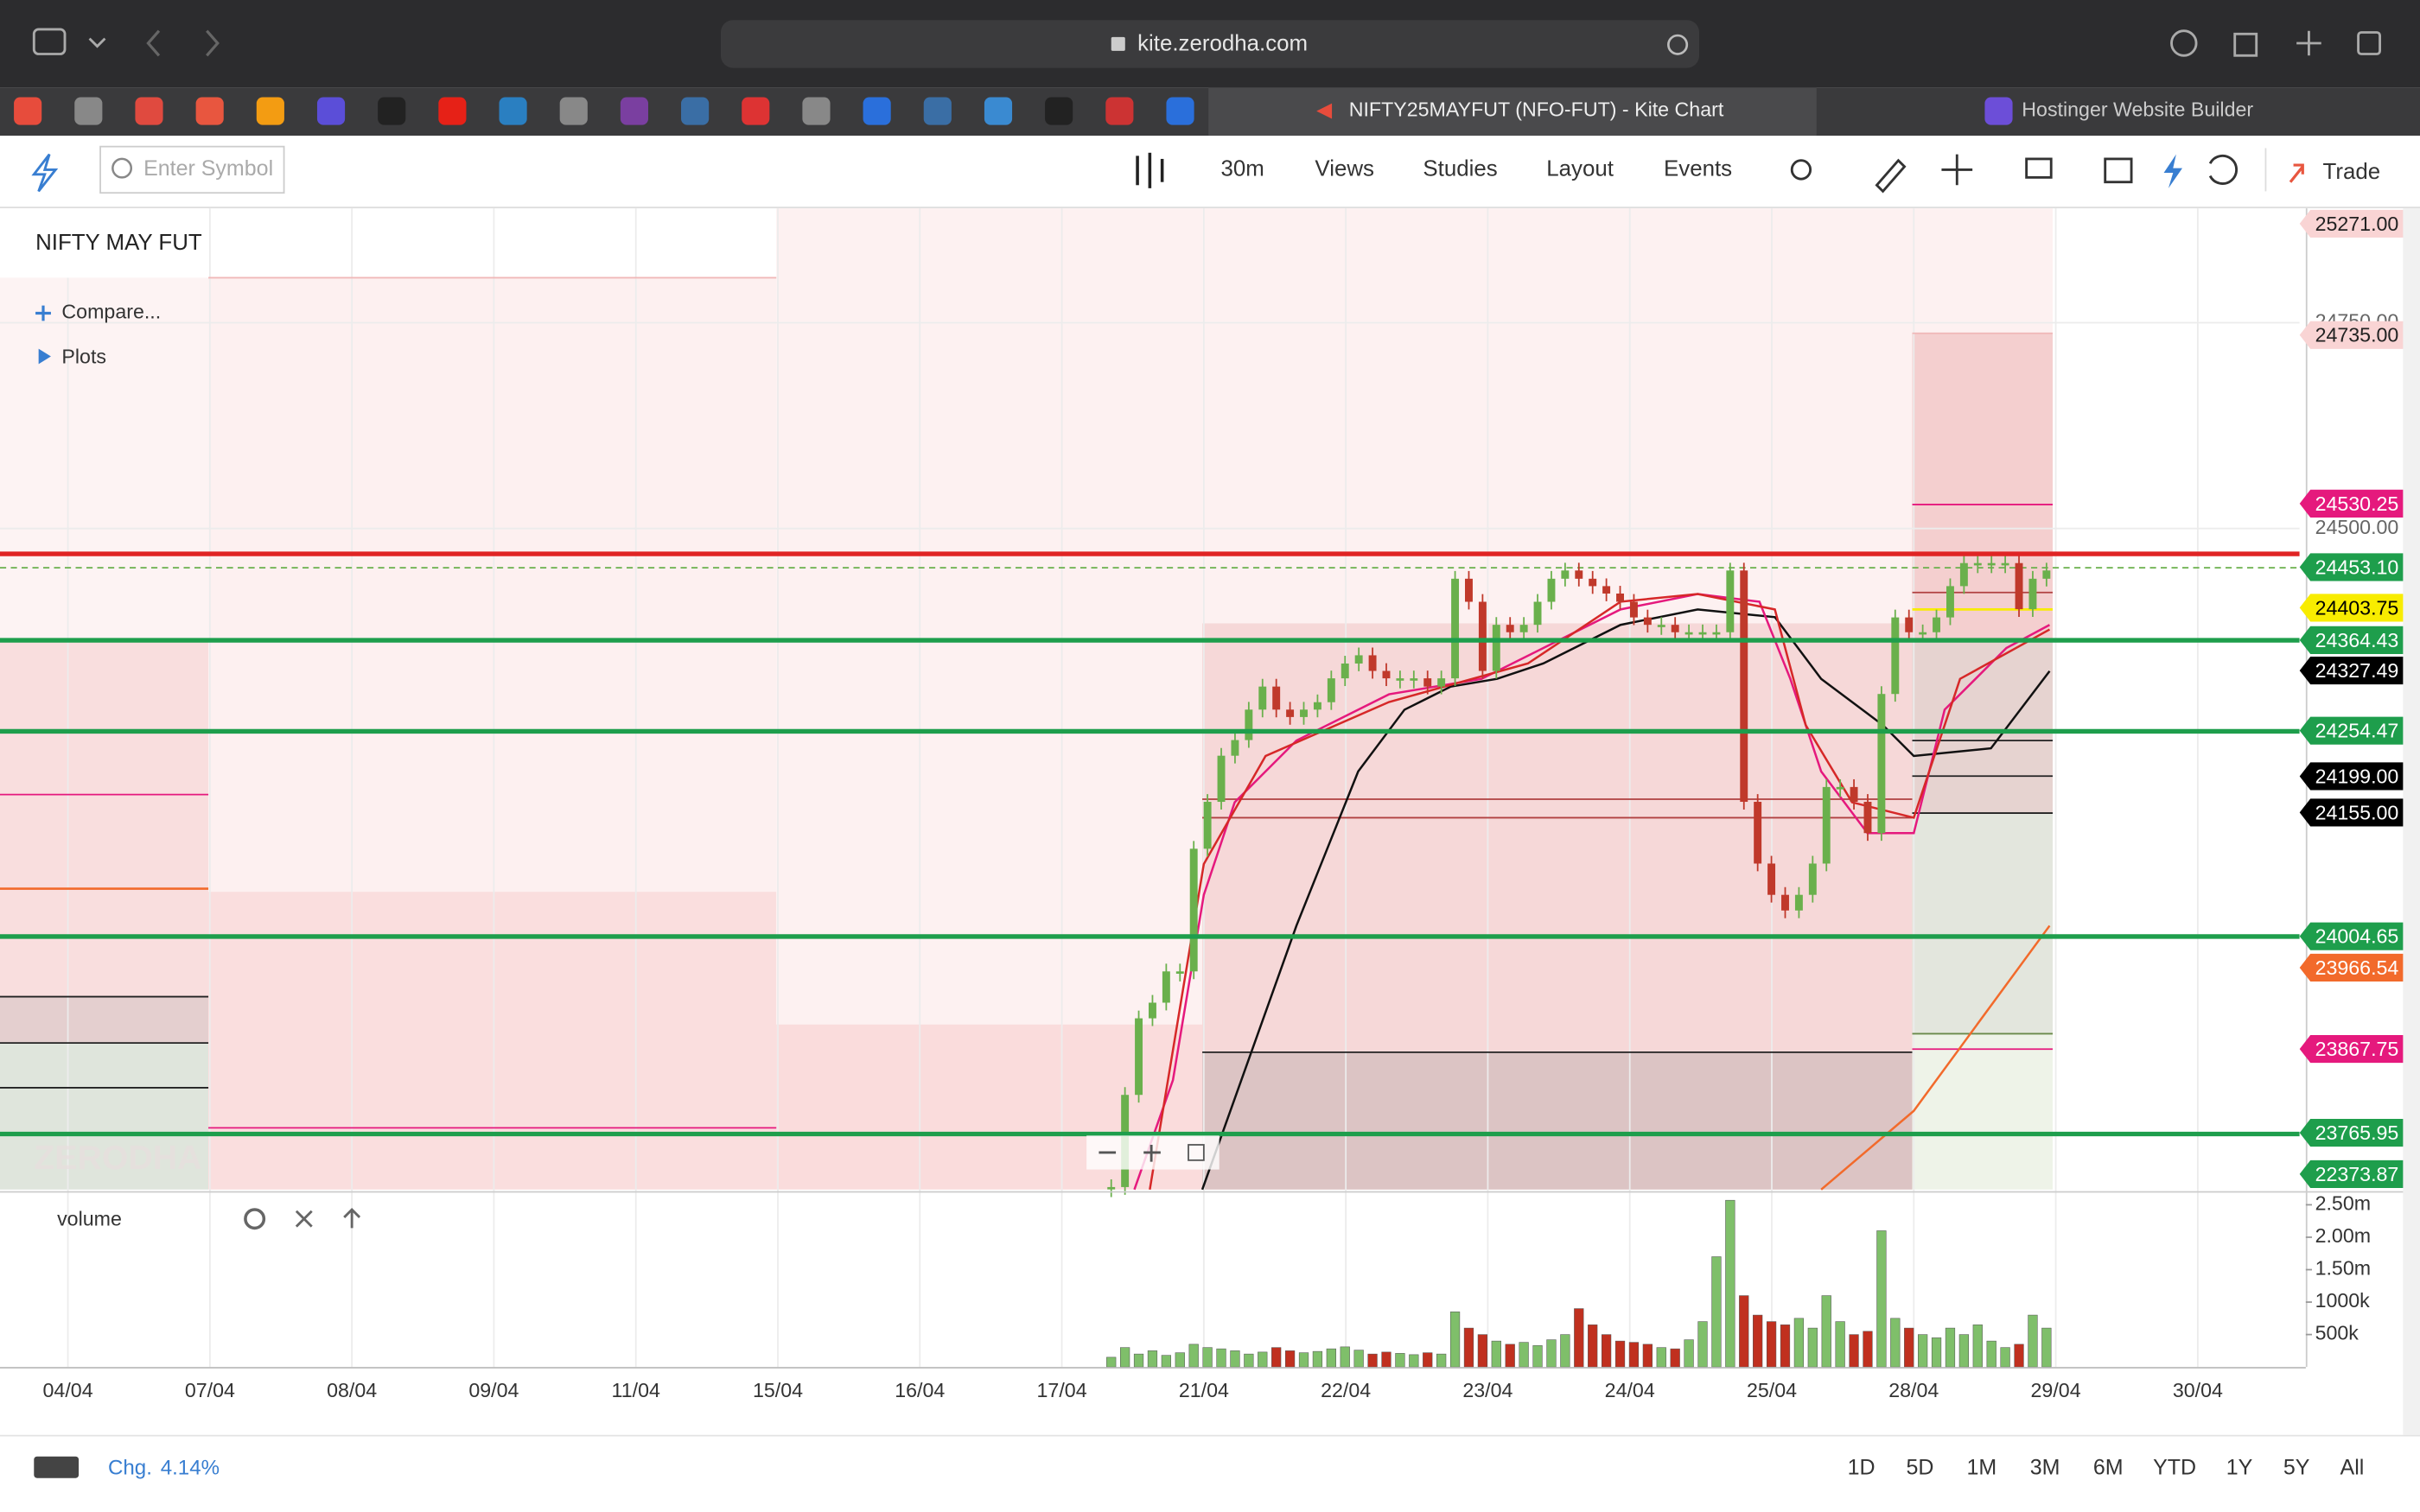 This screenshot has width=2420, height=1512. I want to click on address-bar, so click(1210, 44).